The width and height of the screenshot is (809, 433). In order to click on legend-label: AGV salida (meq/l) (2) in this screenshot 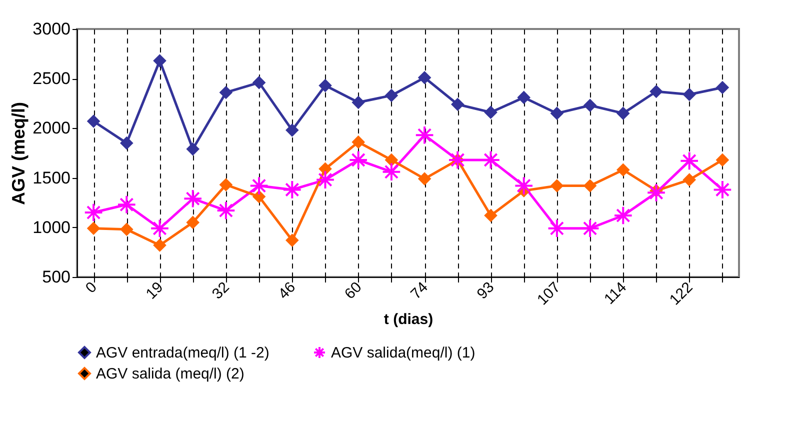, I will do `click(170, 374)`.